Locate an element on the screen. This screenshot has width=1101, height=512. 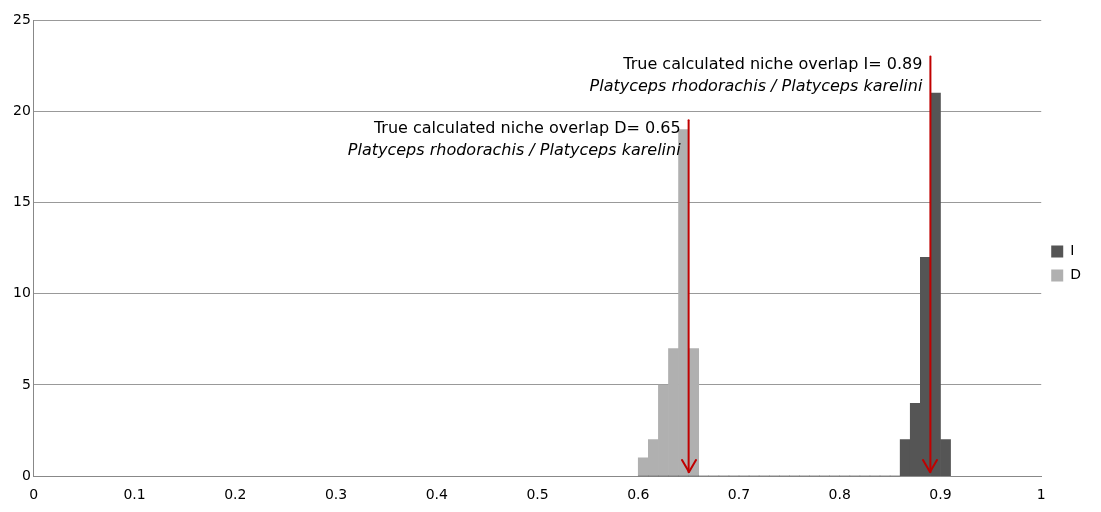
x-tick-label: 0.7 is located at coordinates (739, 494).